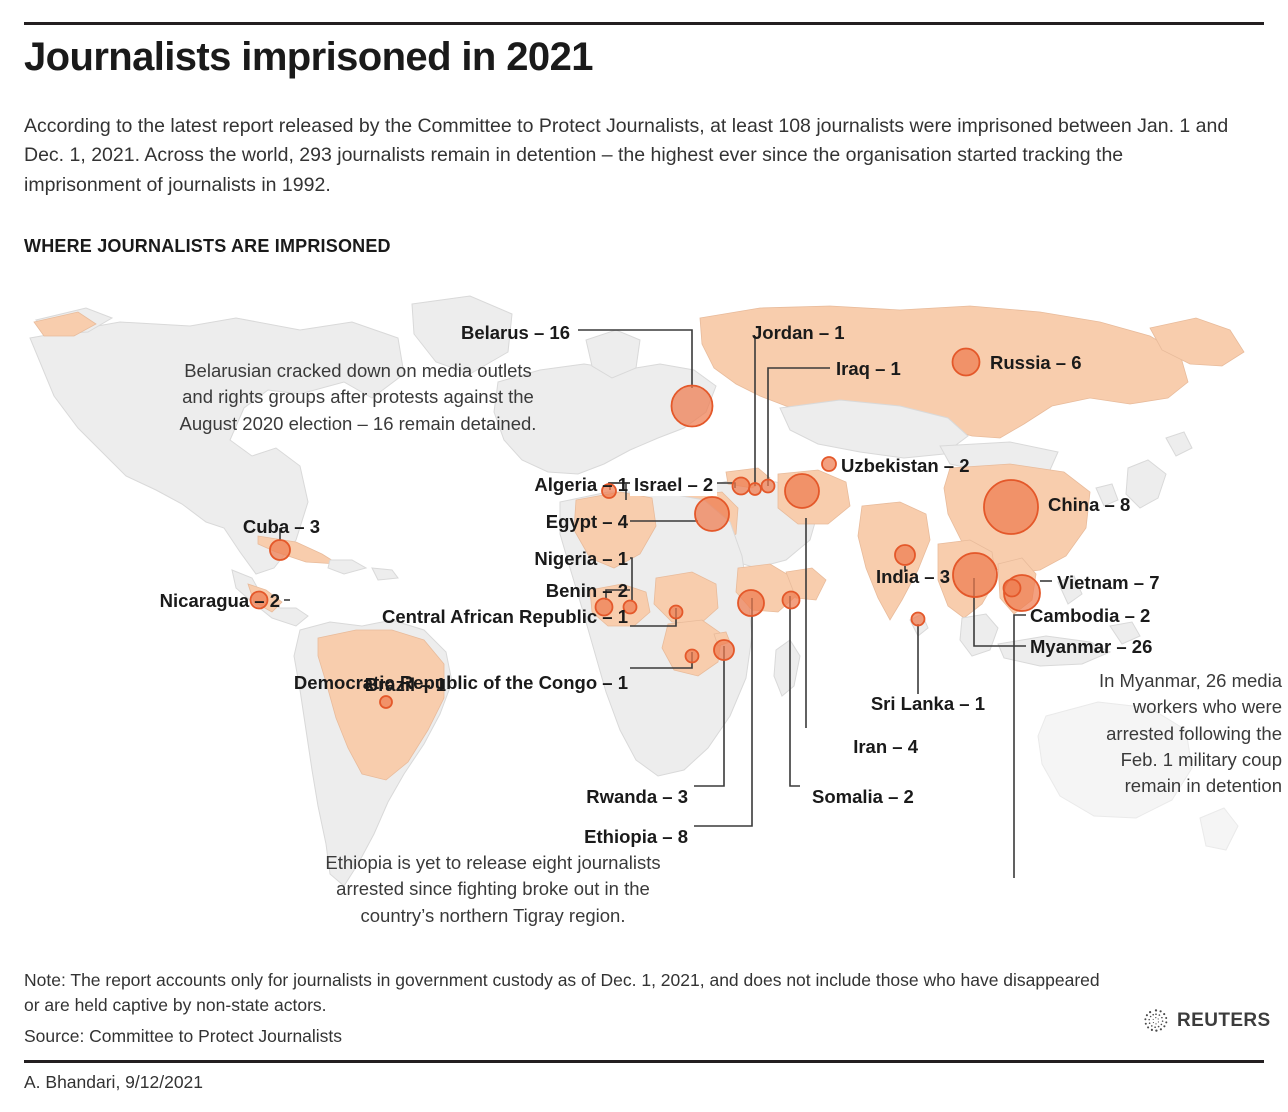 This screenshot has width=1288, height=1112. What do you see at coordinates (636, 836) in the screenshot?
I see `map-label-ethiopia: Ethiopia – 8` at bounding box center [636, 836].